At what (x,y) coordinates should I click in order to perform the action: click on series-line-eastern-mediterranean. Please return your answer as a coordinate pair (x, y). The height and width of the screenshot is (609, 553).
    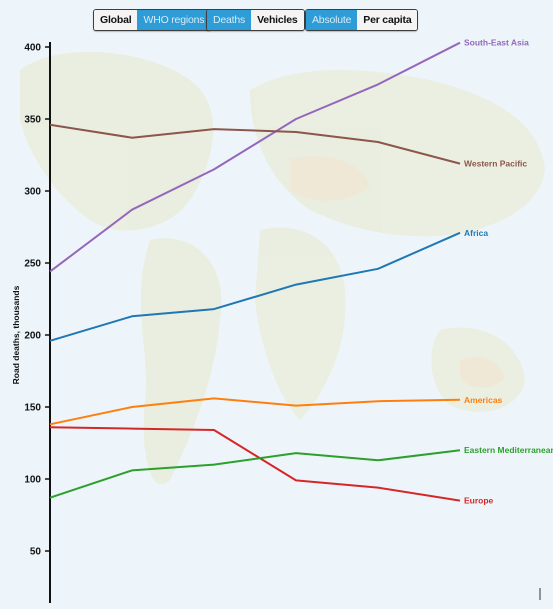
    Looking at the image, I should click on (255, 474).